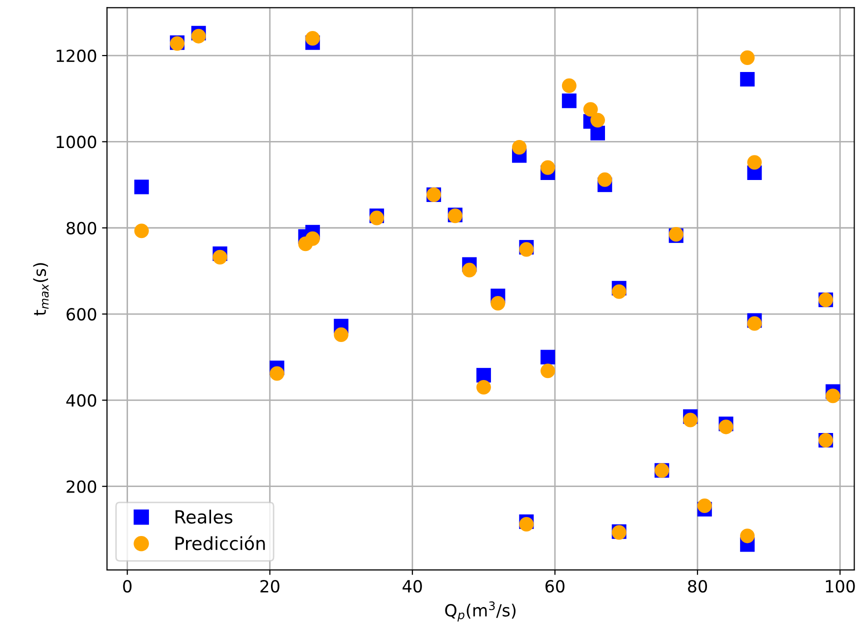  I want to click on y-tick-label: 200, so click(81, 486).